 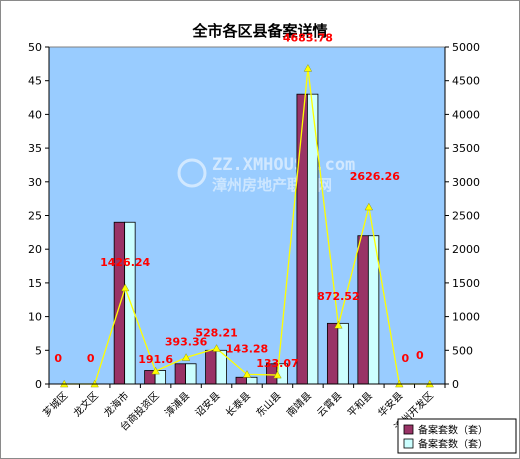 I want to click on tick-label-right-500: 500, so click(x=462, y=350).